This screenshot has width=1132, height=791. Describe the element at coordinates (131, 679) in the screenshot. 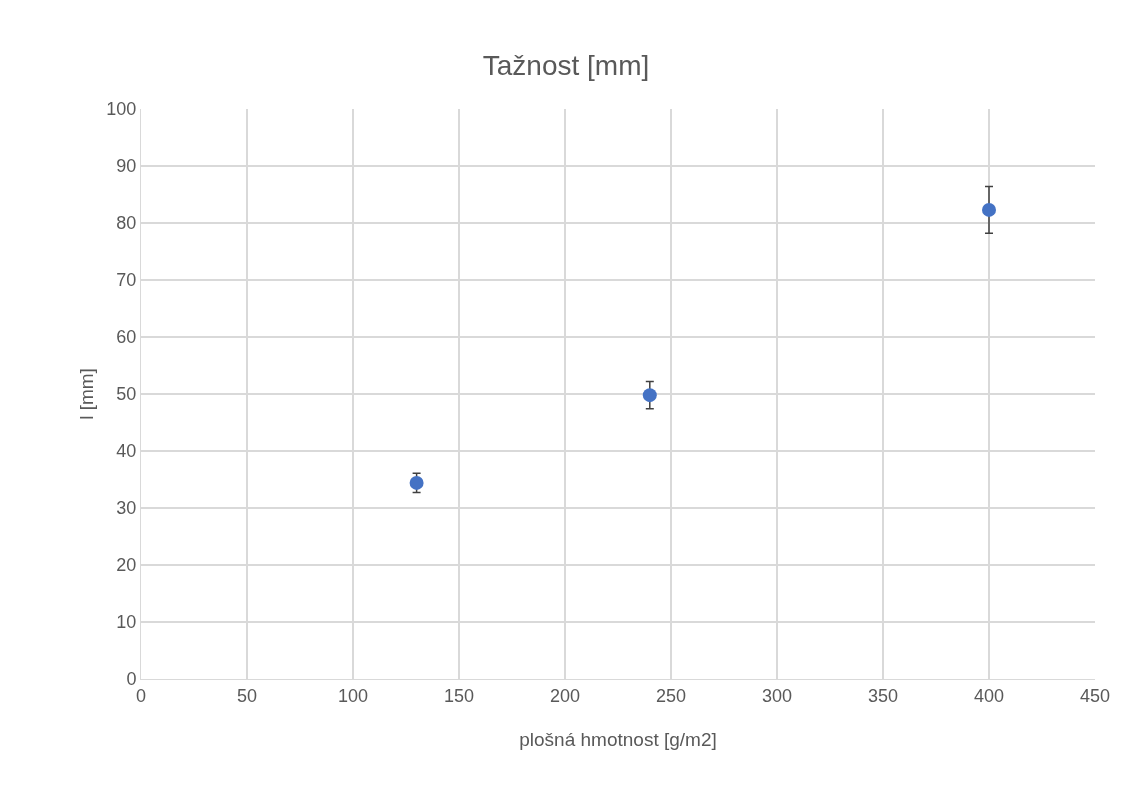

I see `y-tick-label: 0` at that location.